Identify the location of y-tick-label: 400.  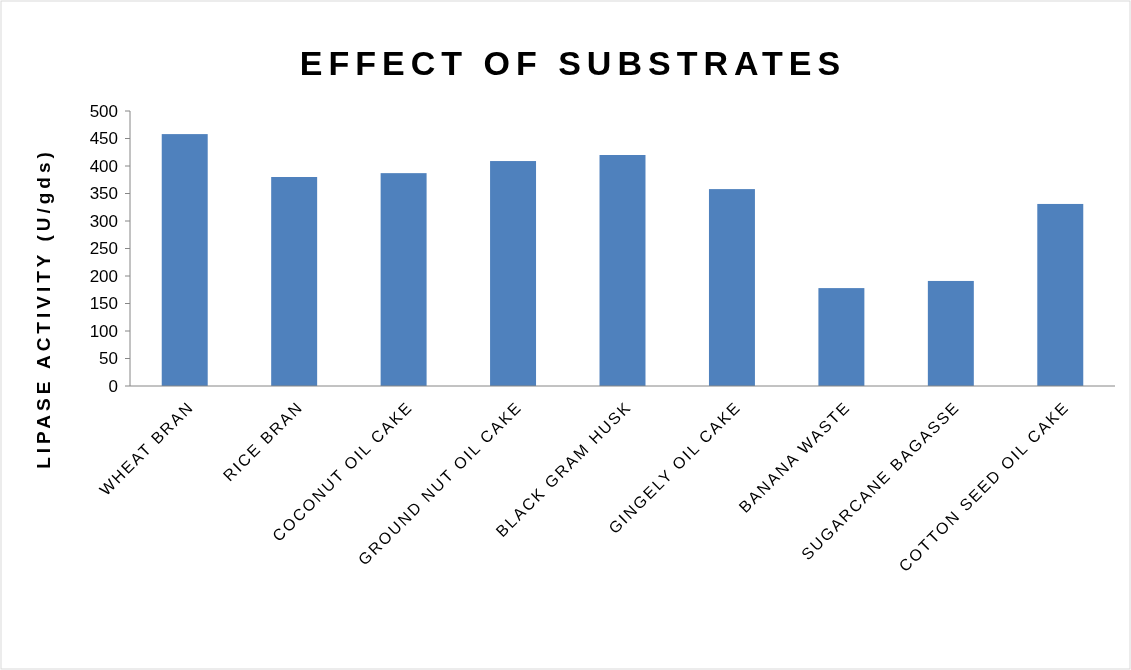
(103, 166).